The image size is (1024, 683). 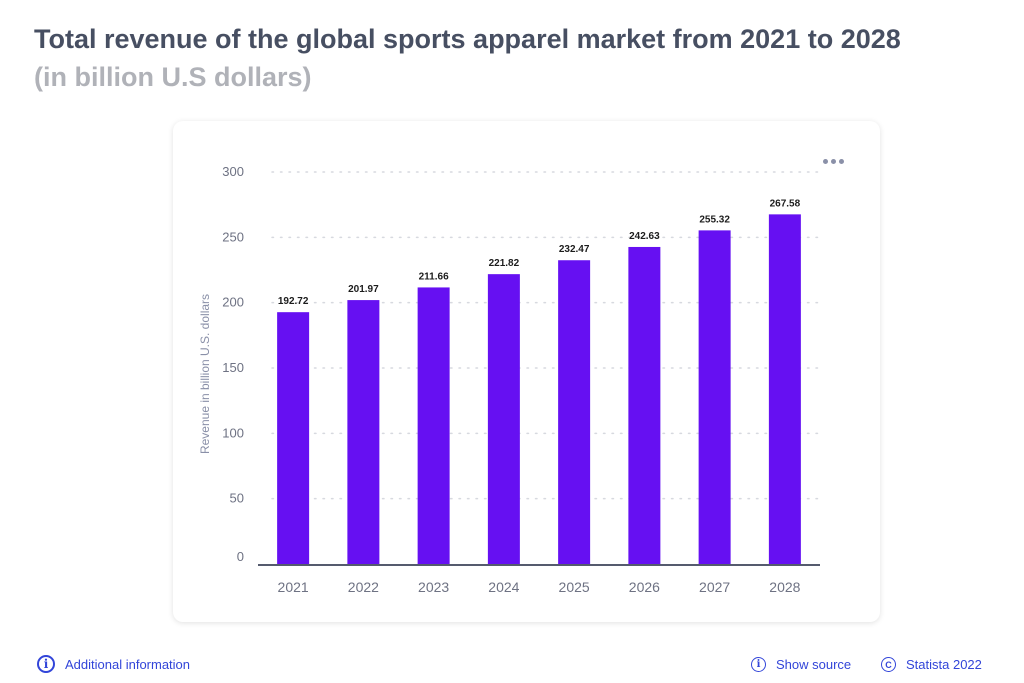 I want to click on more-options-button, so click(x=833, y=161).